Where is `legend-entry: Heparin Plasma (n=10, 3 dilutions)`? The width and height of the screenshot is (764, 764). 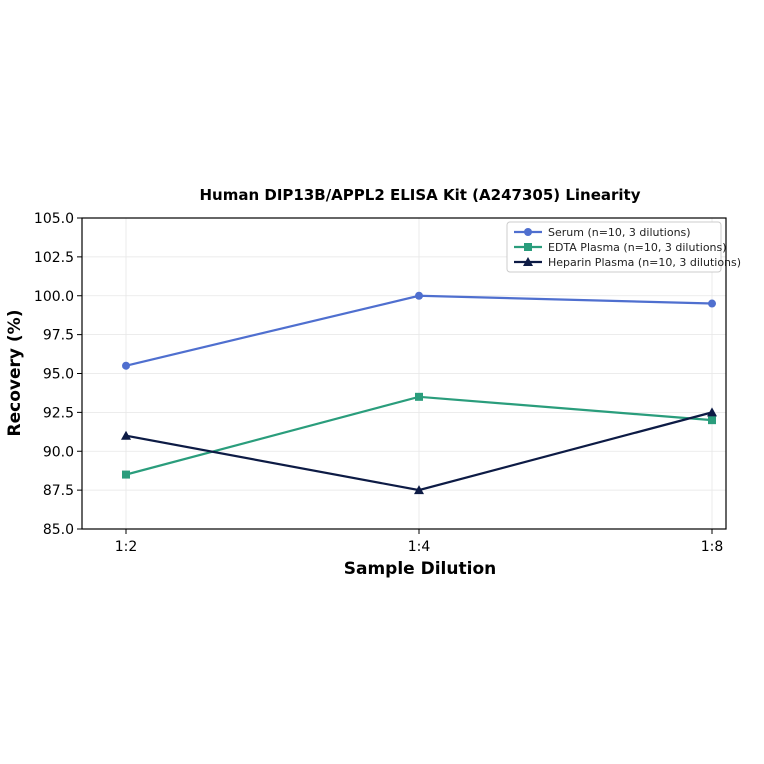
legend-entry: Heparin Plasma (n=10, 3 dilutions) is located at coordinates (627, 262).